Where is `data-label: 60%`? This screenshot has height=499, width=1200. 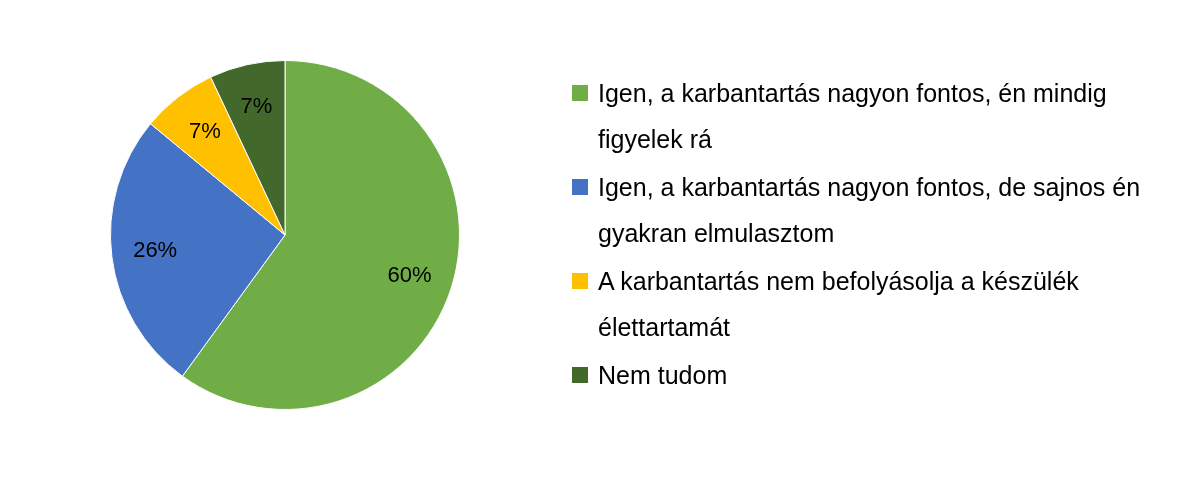 data-label: 60% is located at coordinates (409, 274).